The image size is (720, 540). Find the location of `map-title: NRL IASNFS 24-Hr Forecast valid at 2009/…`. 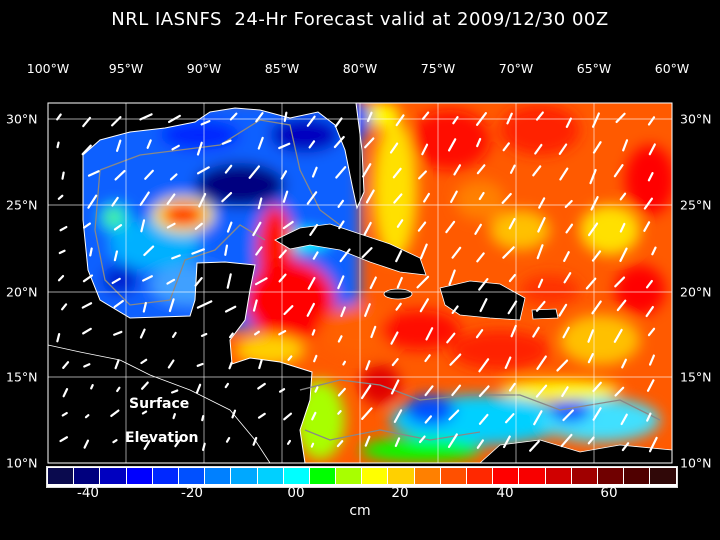

map-title: NRL IASNFS 24-Hr Forecast valid at 2009/… is located at coordinates (360, 19).